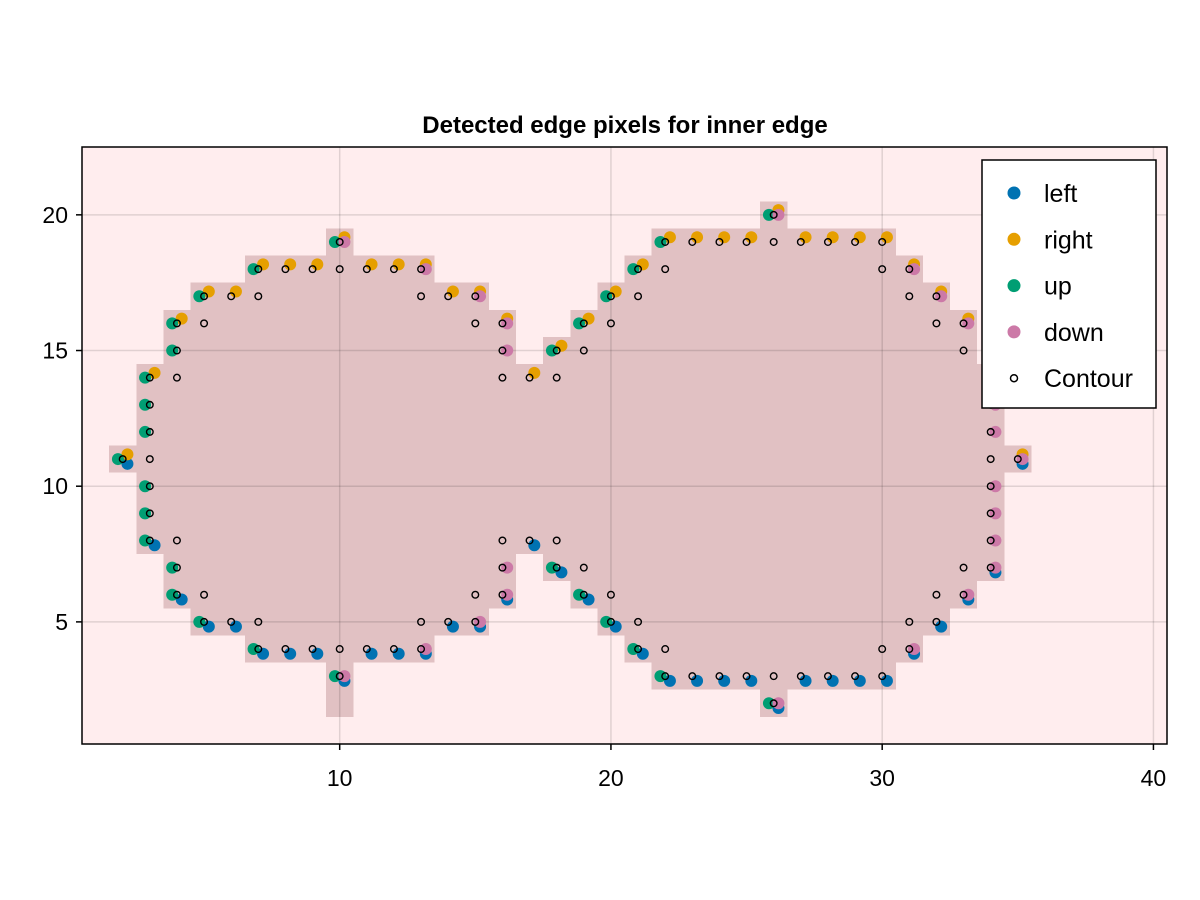 The height and width of the screenshot is (900, 1200). What do you see at coordinates (1069, 284) in the screenshot?
I see `legend: left right up down Contour` at bounding box center [1069, 284].